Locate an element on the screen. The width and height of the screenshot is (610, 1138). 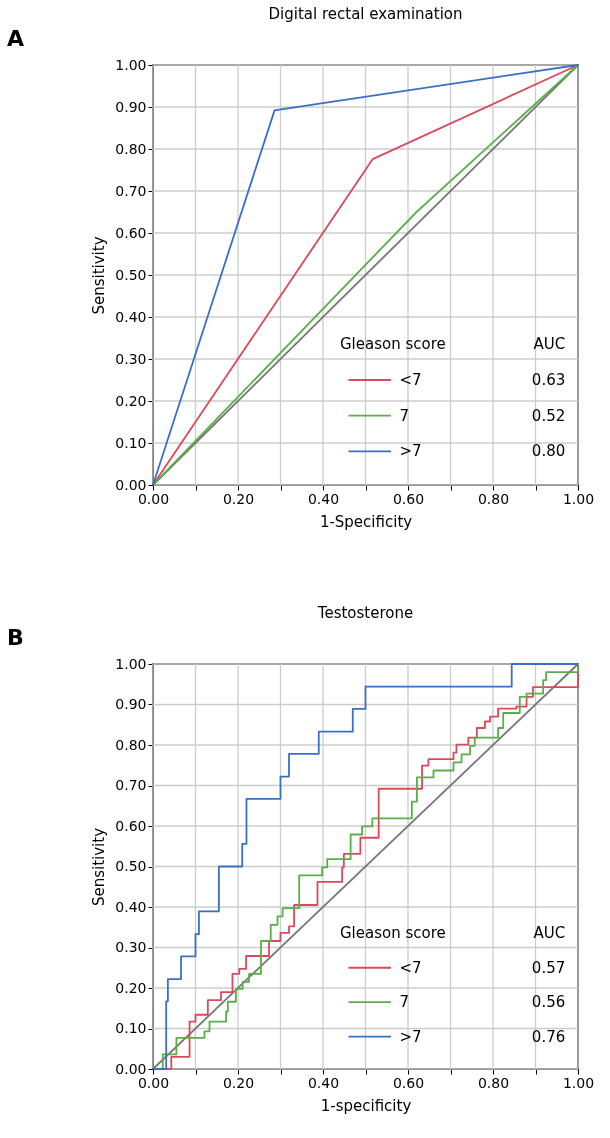
annotation: 0.63 is located at coordinates (548, 380).